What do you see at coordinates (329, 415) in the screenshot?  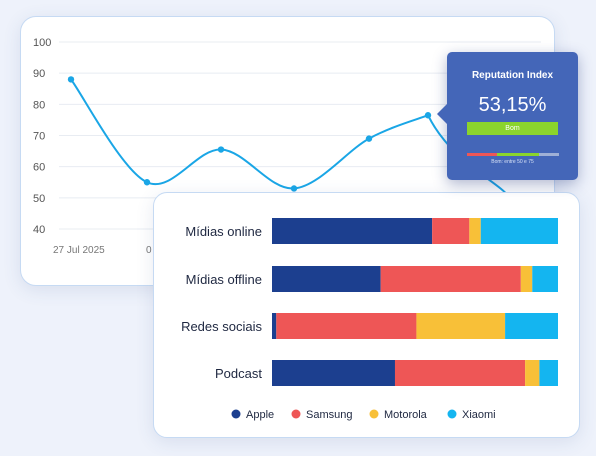 I see `legend-label: Samsung` at bounding box center [329, 415].